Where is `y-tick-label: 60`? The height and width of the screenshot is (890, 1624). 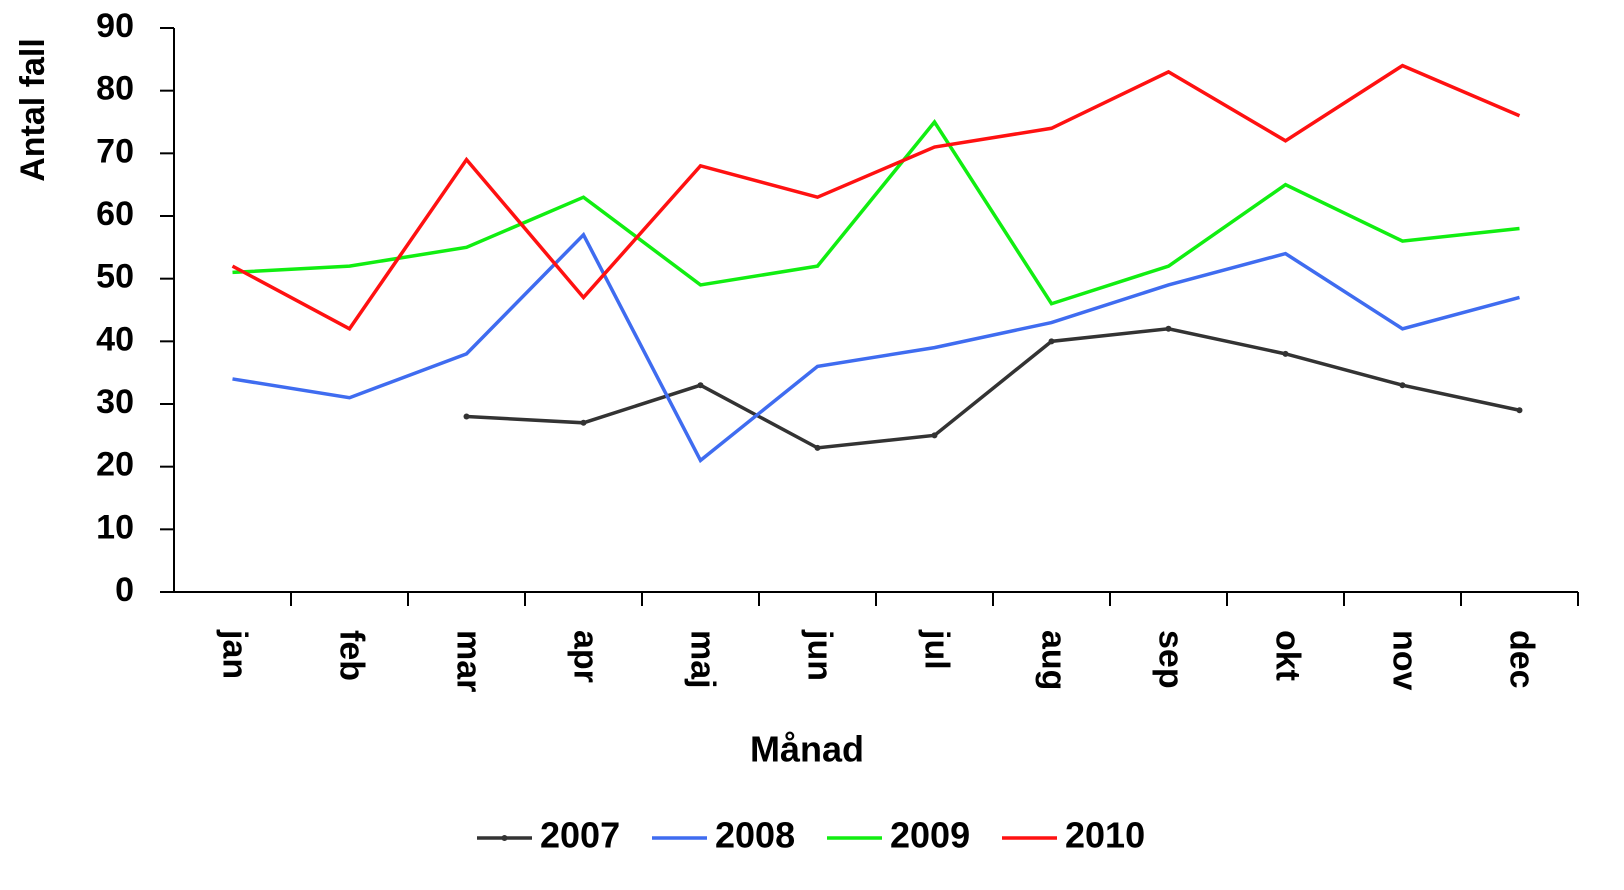 y-tick-label: 60 is located at coordinates (115, 214).